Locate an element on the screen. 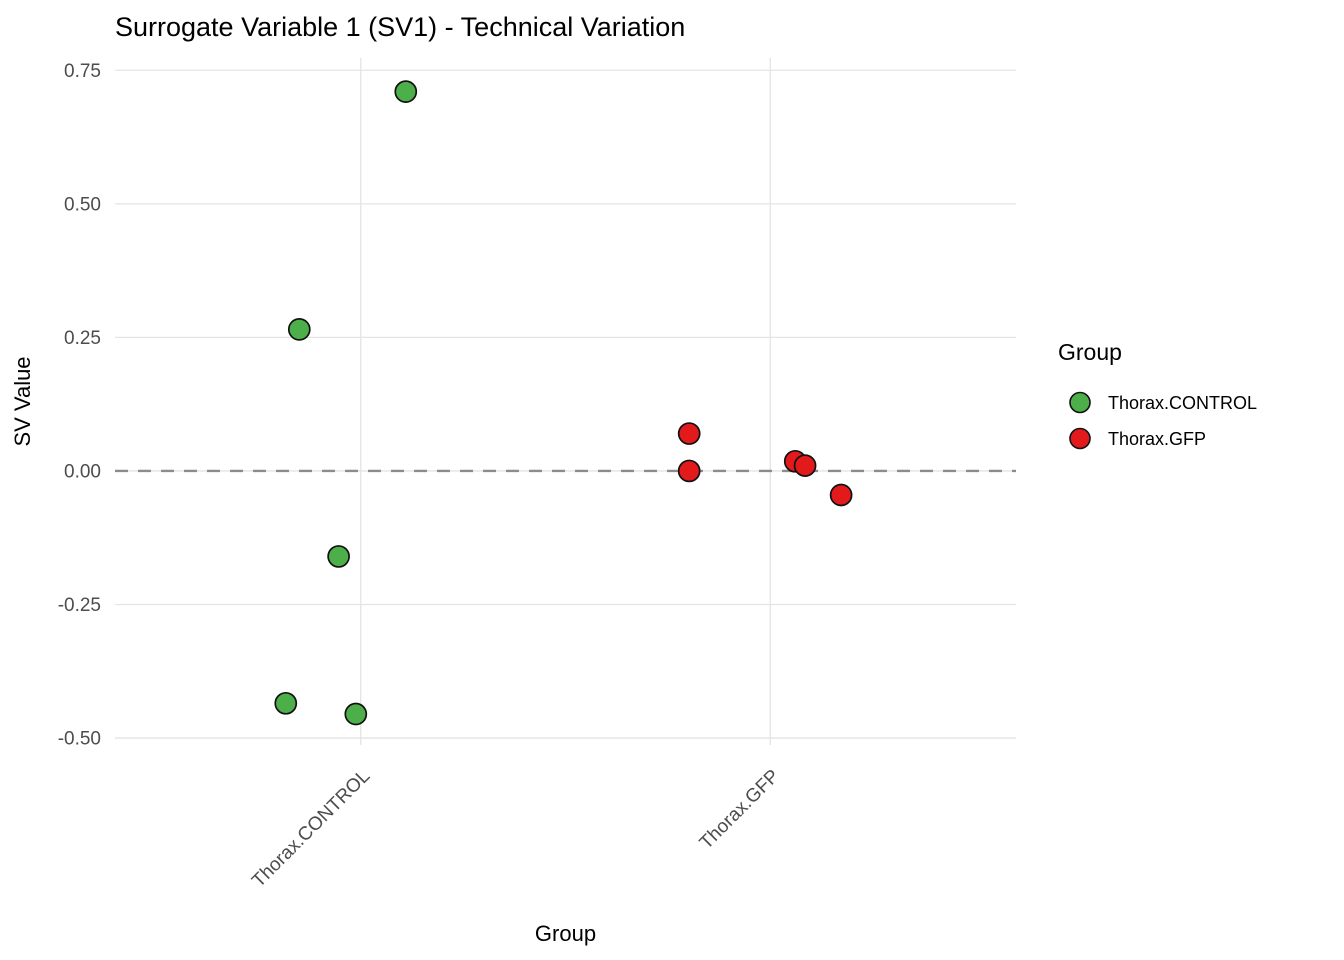 The height and width of the screenshot is (960, 1344). x-axis-title: Group is located at coordinates (565, 933).